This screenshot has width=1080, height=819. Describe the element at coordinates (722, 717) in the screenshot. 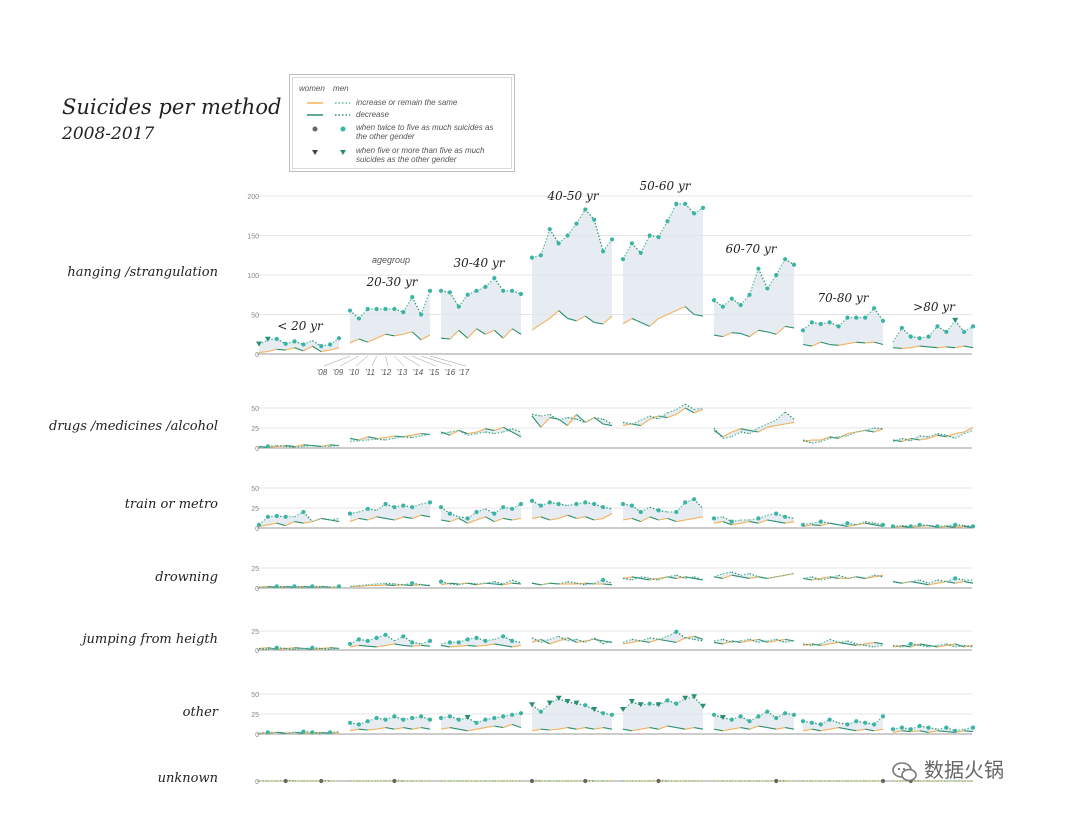

I see `men-five-marker` at that location.